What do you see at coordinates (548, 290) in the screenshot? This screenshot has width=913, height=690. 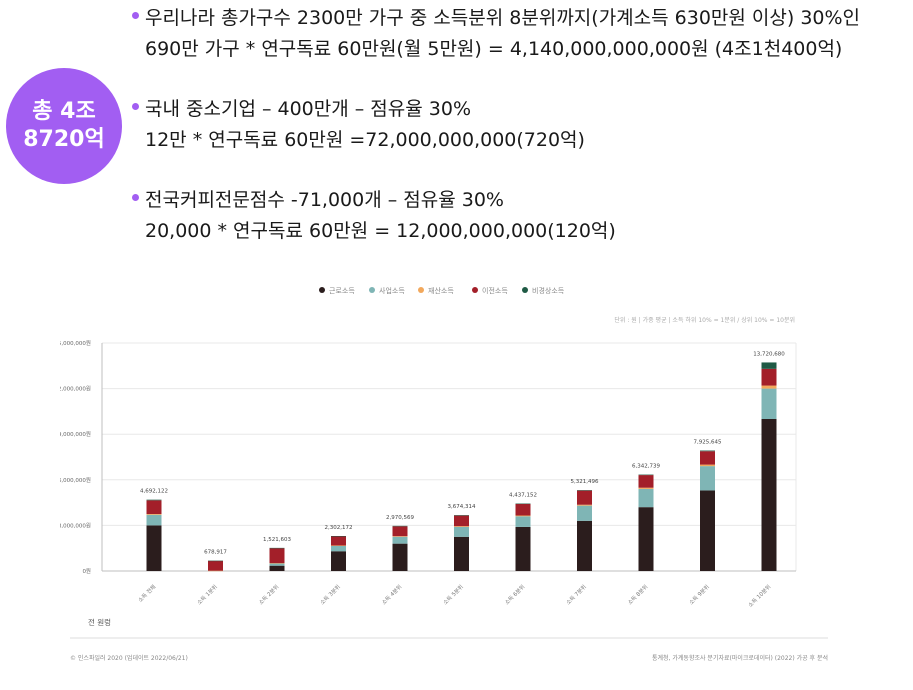 I see `legend-label-4: 비경상소득` at bounding box center [548, 290].